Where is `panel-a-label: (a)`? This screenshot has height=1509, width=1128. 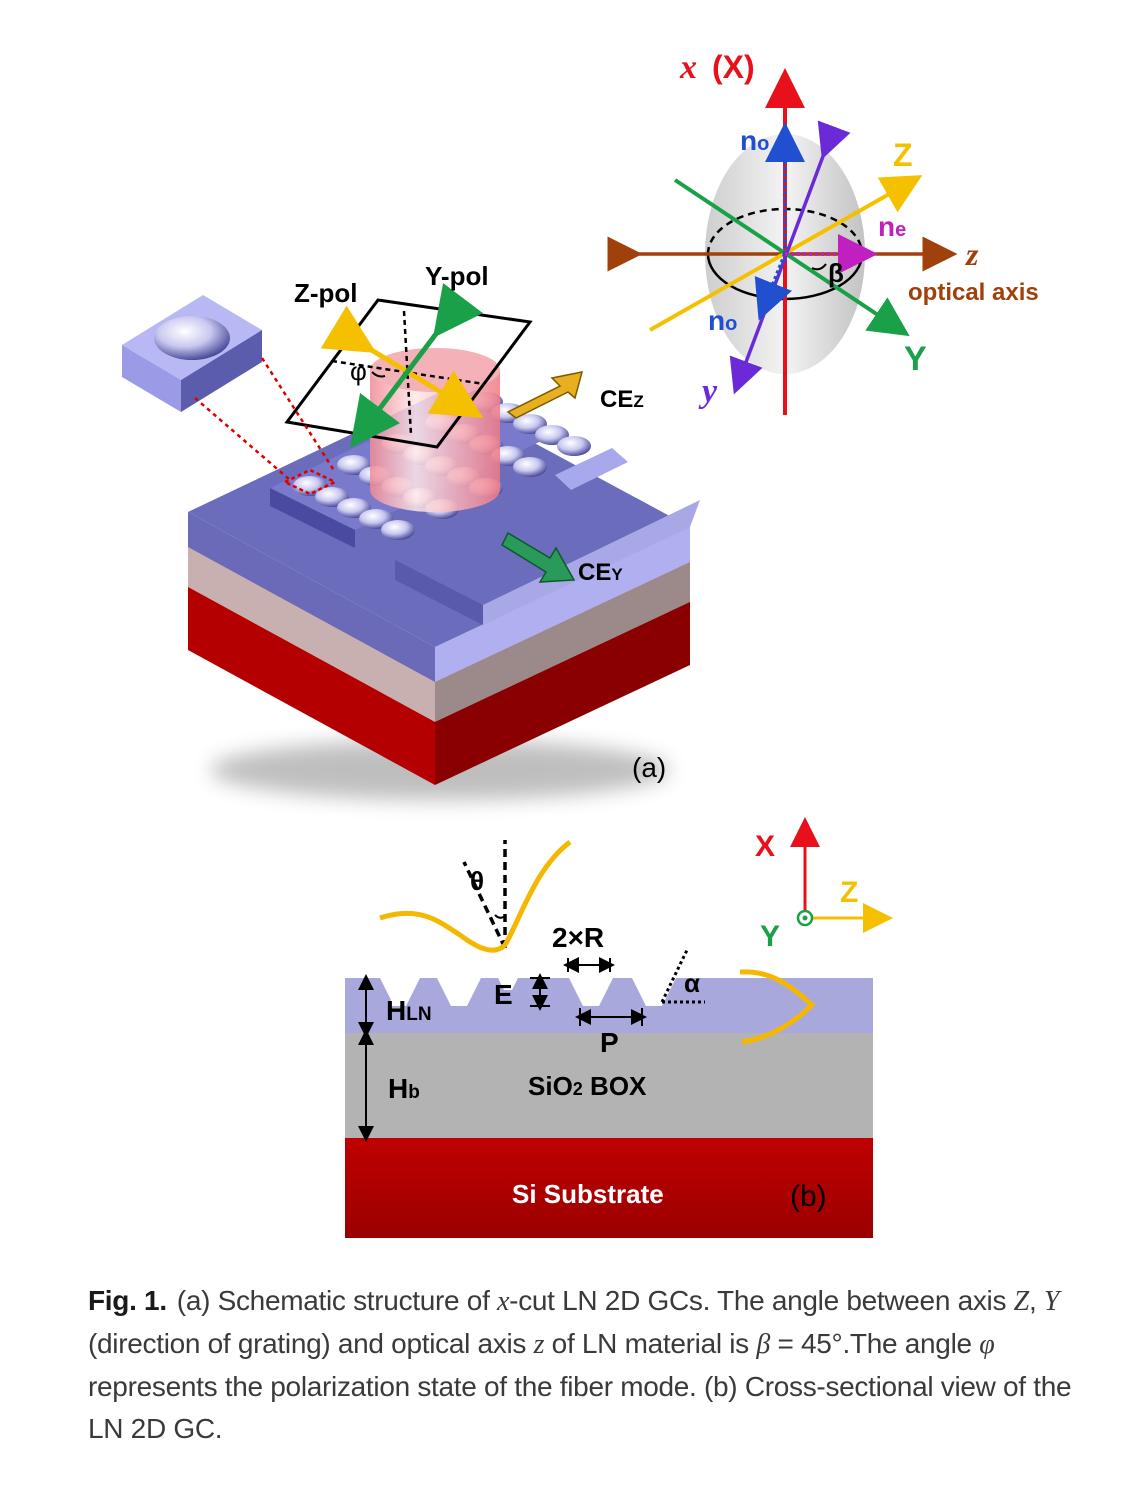 panel-a-label: (a) is located at coordinates (649, 767).